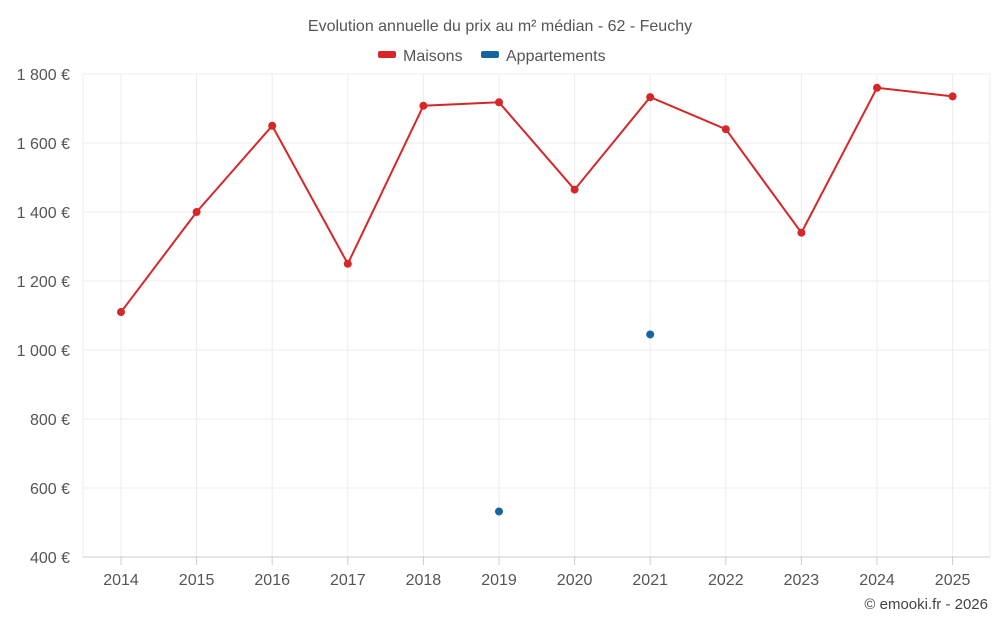 The height and width of the screenshot is (625, 1000). I want to click on x-tick-label: 2018, so click(424, 580).